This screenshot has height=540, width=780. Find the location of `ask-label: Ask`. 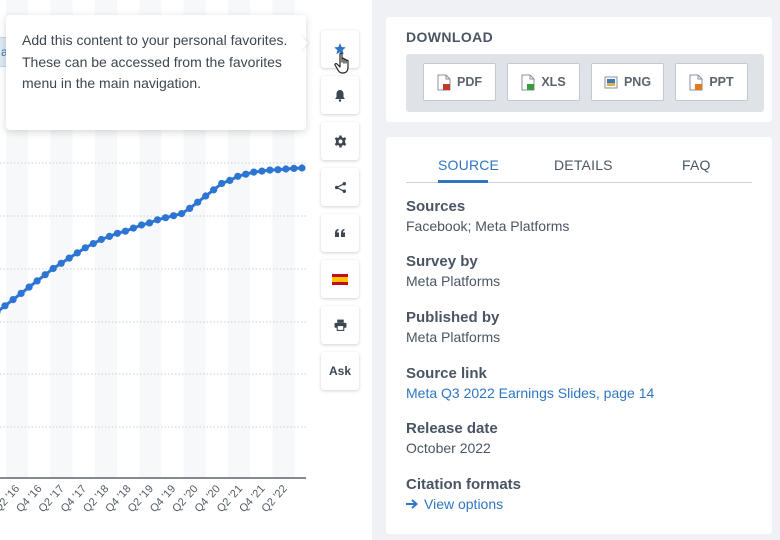

ask-label: Ask is located at coordinates (339, 371).